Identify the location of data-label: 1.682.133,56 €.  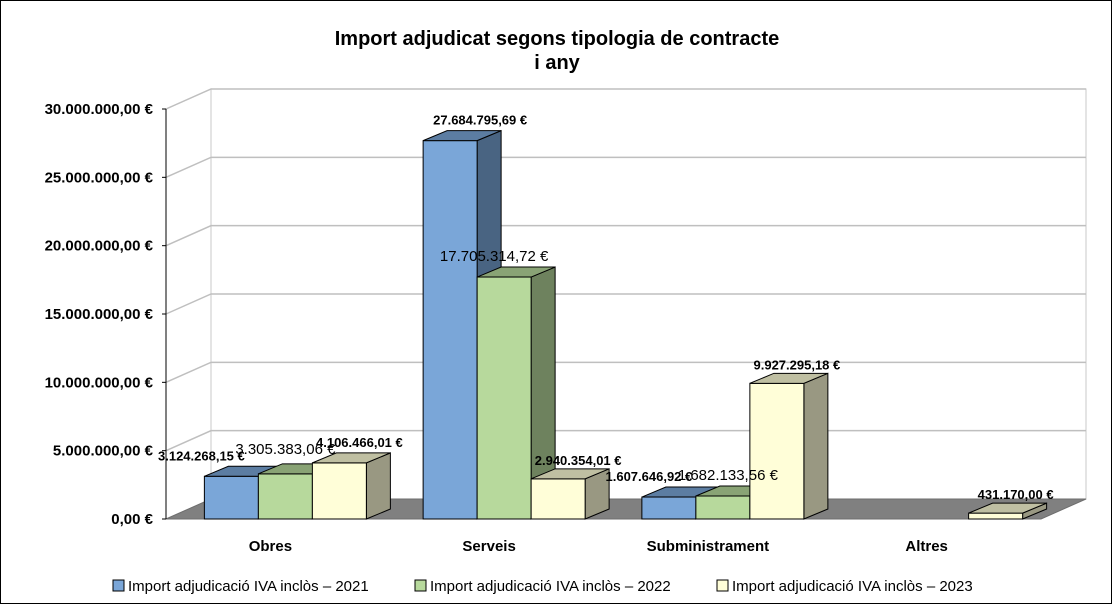
(728, 475).